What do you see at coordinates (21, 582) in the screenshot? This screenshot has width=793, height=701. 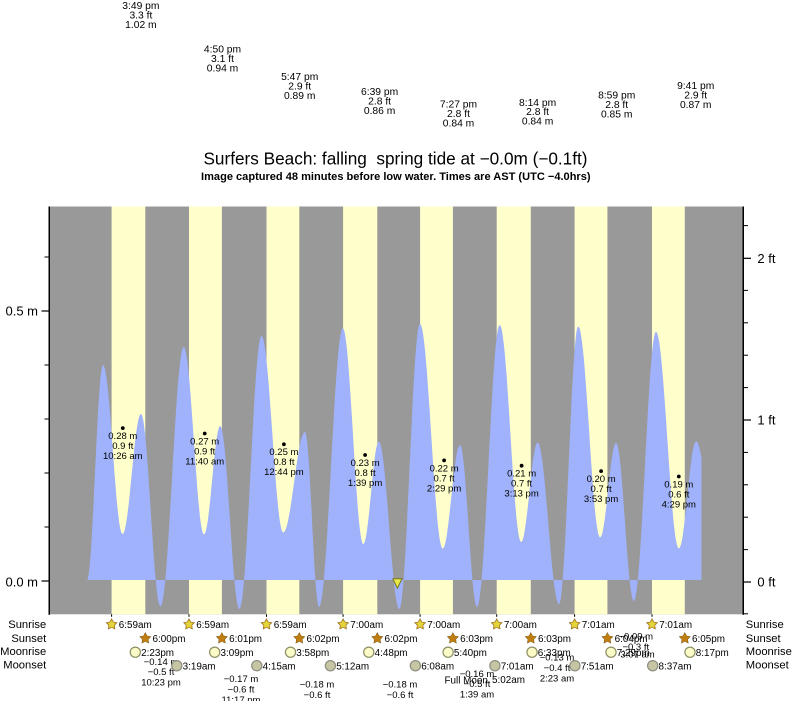 I see `svg-text: 0.0 m` at bounding box center [21, 582].